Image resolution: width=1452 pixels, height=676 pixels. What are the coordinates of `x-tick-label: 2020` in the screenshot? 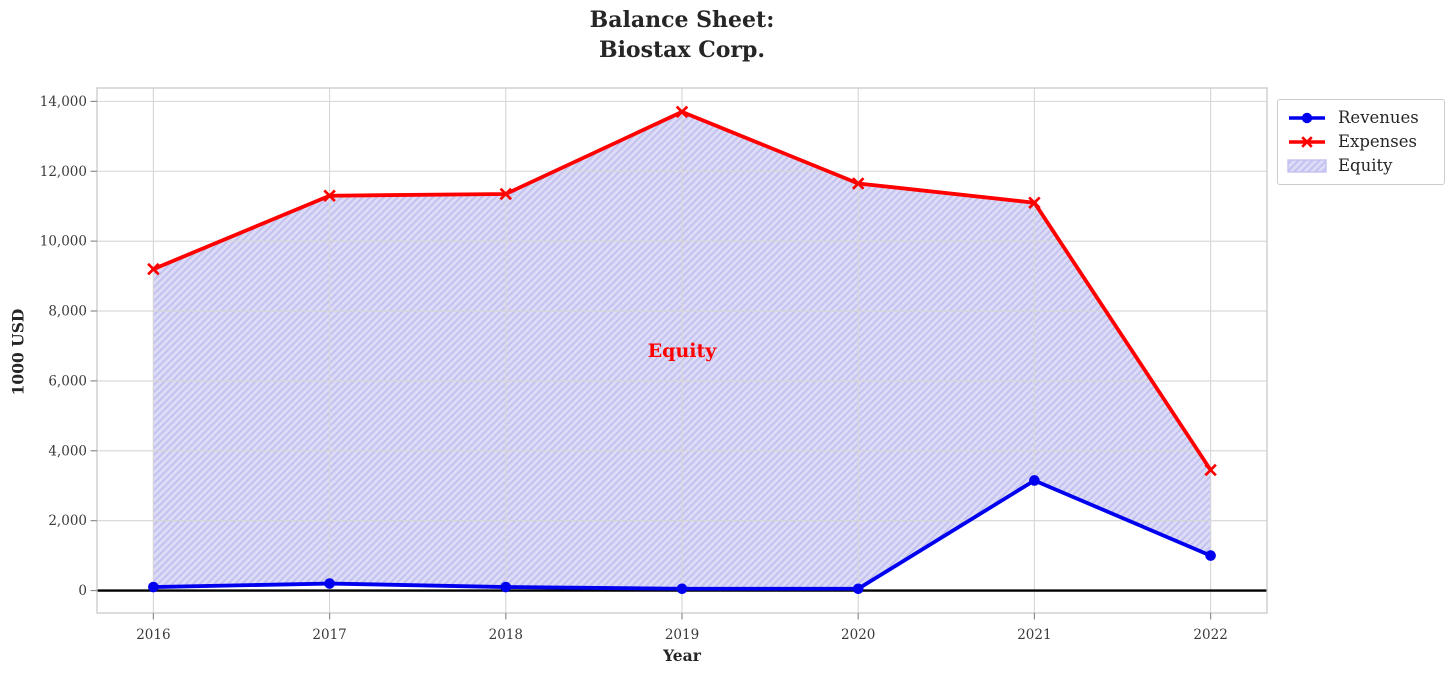 It's located at (858, 635).